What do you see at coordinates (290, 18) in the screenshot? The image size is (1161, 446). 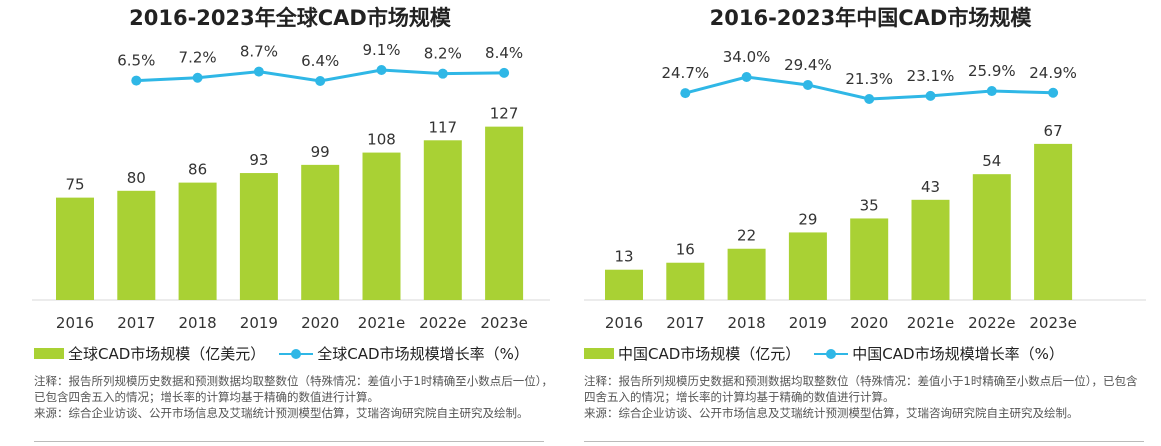 I see `chart-title: 2016-2023年全球CAD市场规模` at bounding box center [290, 18].